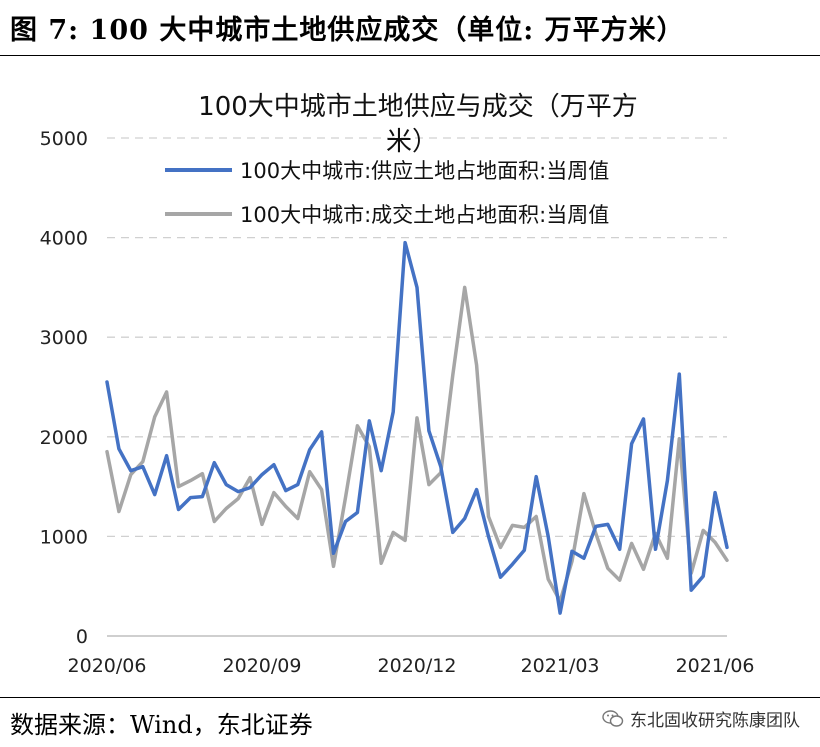 Image resolution: width=820 pixels, height=747 pixels. Describe the element at coordinates (161, 725) in the screenshot. I see `source-note: 数据来源：Wind，东北证券` at that location.